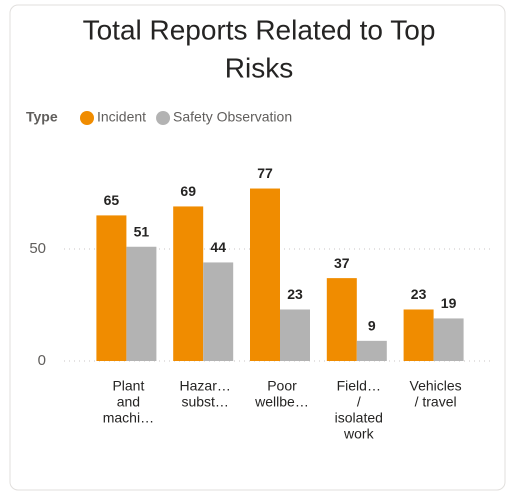 This screenshot has width=518, height=504. What do you see at coordinates (42, 117) in the screenshot?
I see `legend-title: Type` at bounding box center [42, 117].